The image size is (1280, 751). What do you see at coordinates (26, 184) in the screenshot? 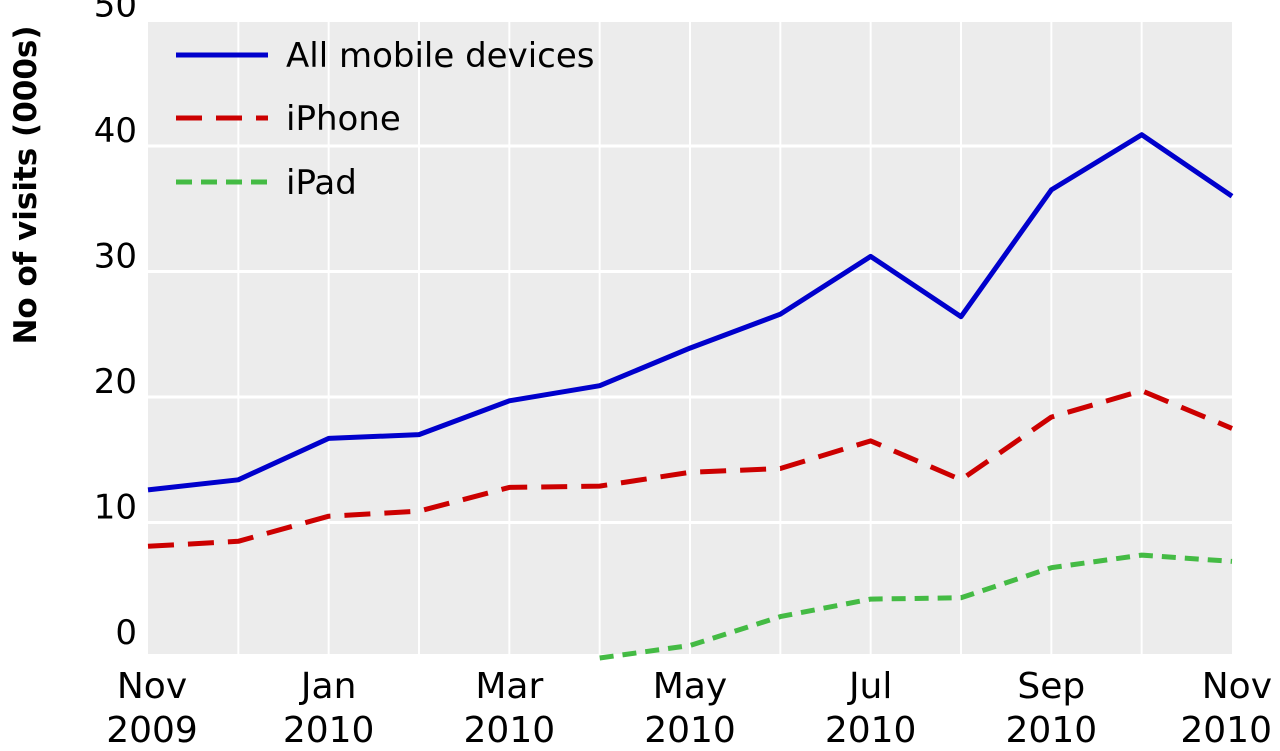
I see `y-axis-label: No of visits (000s)` at bounding box center [26, 184].